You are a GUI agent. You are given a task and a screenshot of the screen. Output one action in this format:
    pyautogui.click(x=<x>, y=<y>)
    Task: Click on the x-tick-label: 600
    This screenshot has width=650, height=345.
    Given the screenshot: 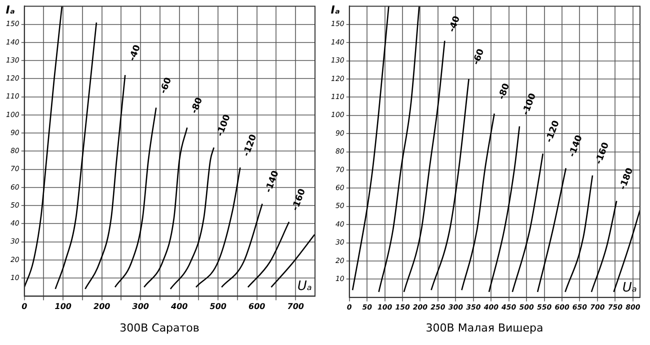 What is the action you would take?
    pyautogui.click(x=257, y=307)
    